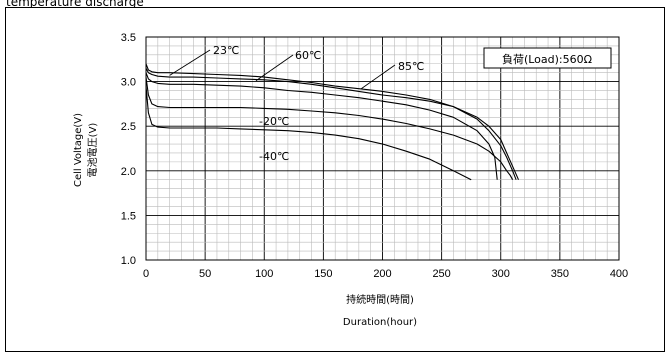 This screenshot has width=670, height=352. I want to click on load-label-box, so click(547, 58).